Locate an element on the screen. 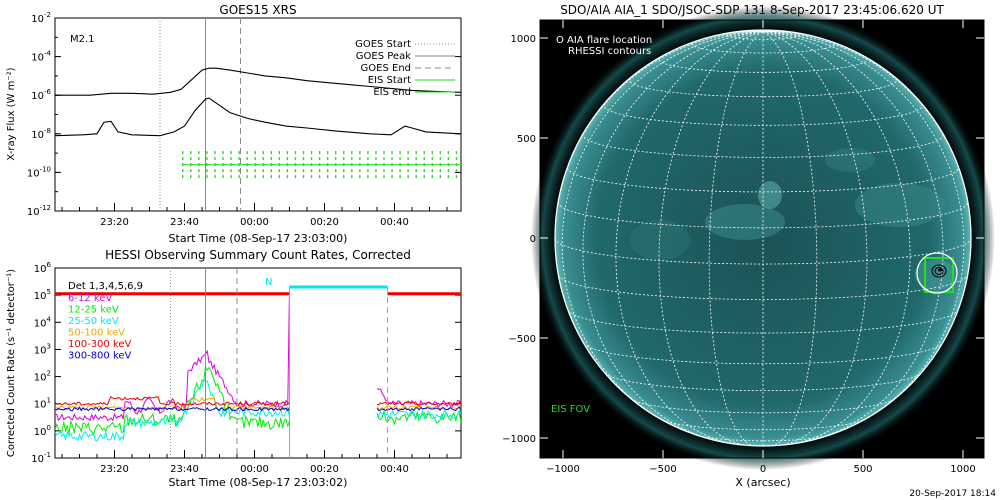 This screenshot has height=500, width=1000. goes-ylabel: X-ray Flux (W m⁻²) is located at coordinates (11, 113).